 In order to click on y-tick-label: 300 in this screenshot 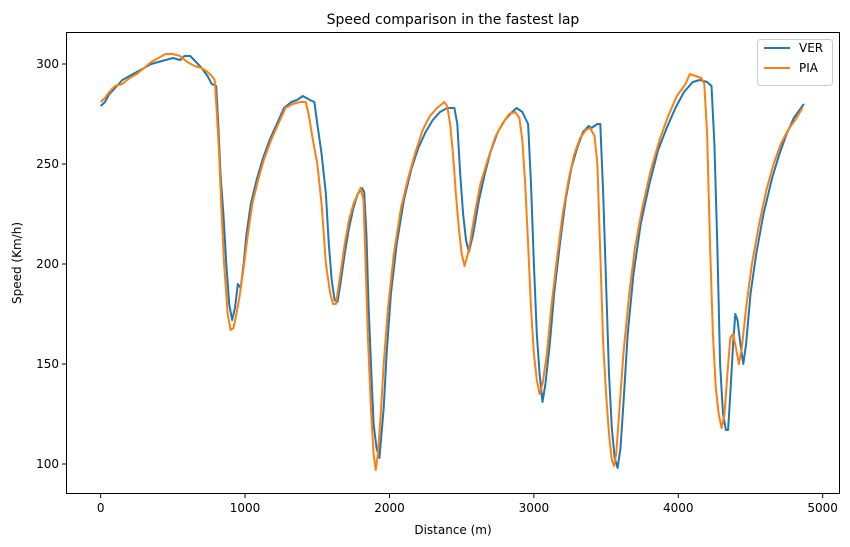, I will do `click(47, 64)`.